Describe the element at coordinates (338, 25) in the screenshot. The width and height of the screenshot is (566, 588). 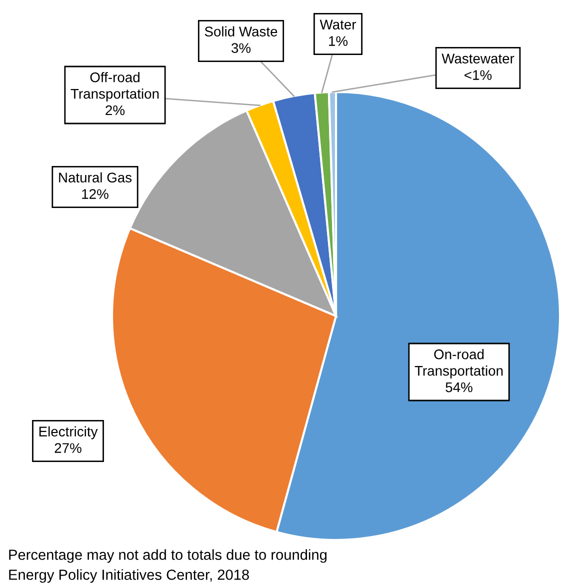
I see `slice-label: Water` at that location.